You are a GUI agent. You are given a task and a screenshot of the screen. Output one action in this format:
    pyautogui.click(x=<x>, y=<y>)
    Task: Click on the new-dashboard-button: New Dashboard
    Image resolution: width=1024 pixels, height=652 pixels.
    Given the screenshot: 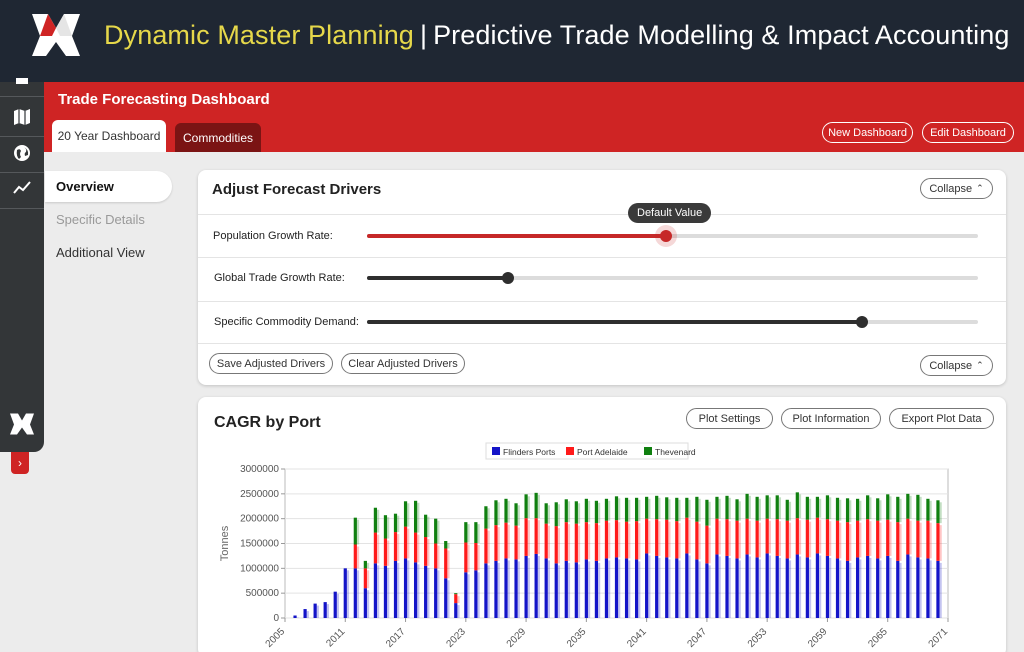 What is the action you would take?
    pyautogui.click(x=867, y=132)
    